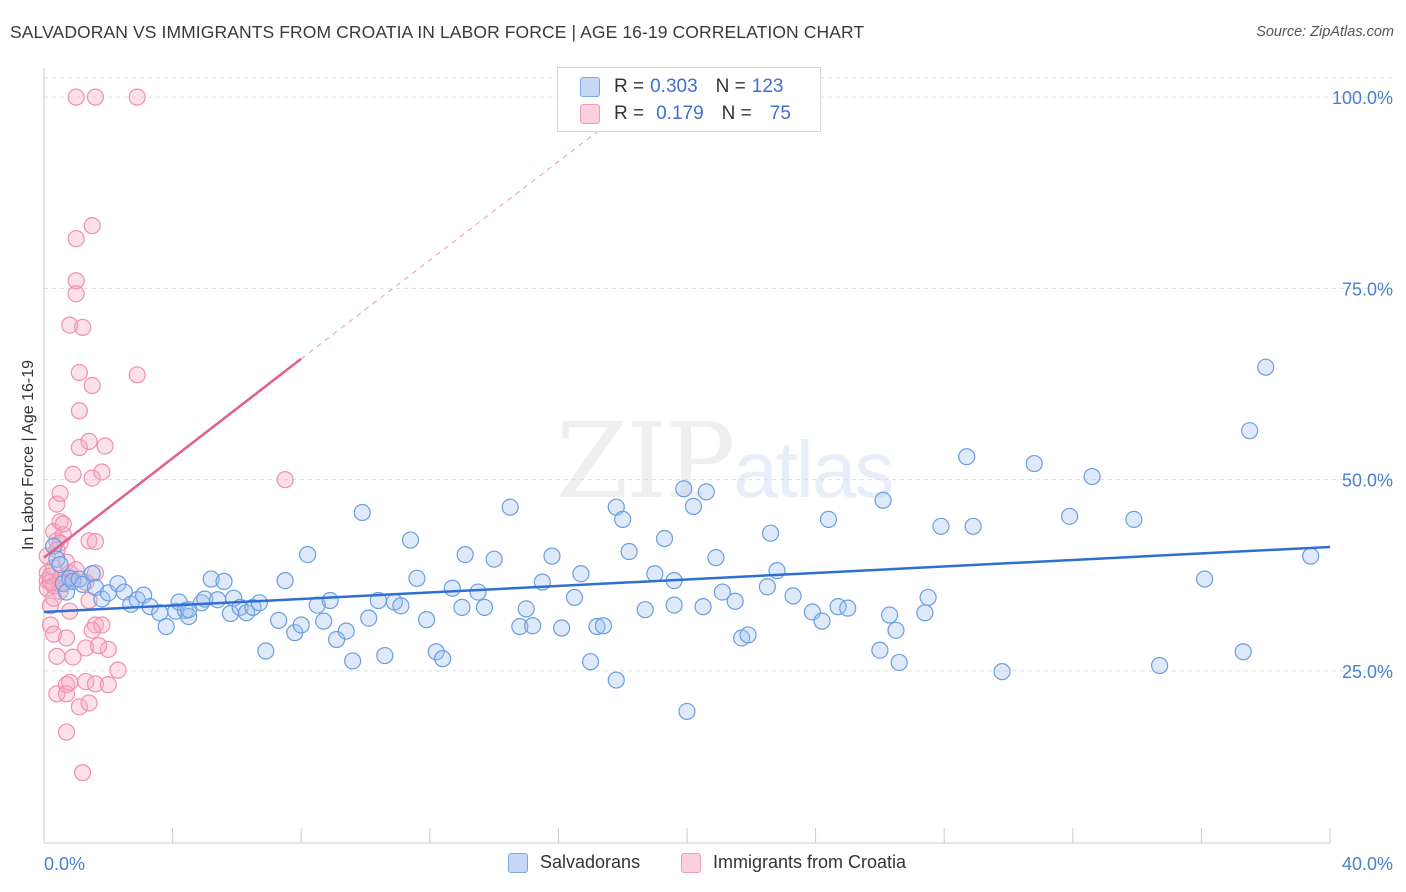  I want to click on croatia-trend-line, so click(172, 458).